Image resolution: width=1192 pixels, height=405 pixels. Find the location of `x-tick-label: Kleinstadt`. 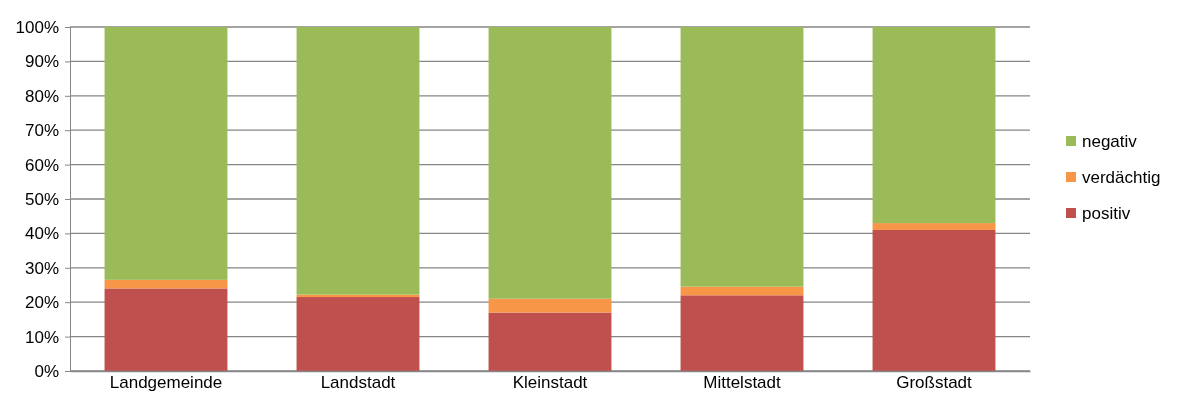

x-tick-label: Kleinstadt is located at coordinates (550, 382).